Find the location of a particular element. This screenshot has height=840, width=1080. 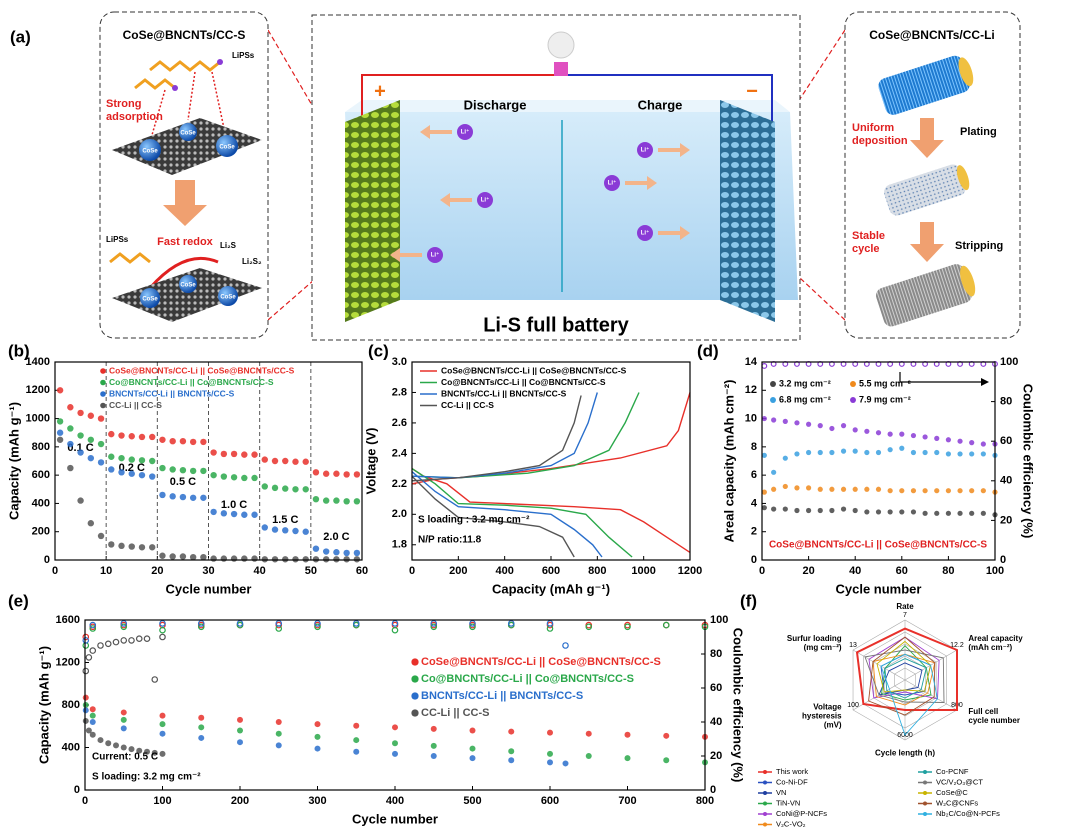

legend-swatch-marker is located at coordinates (925, 814).